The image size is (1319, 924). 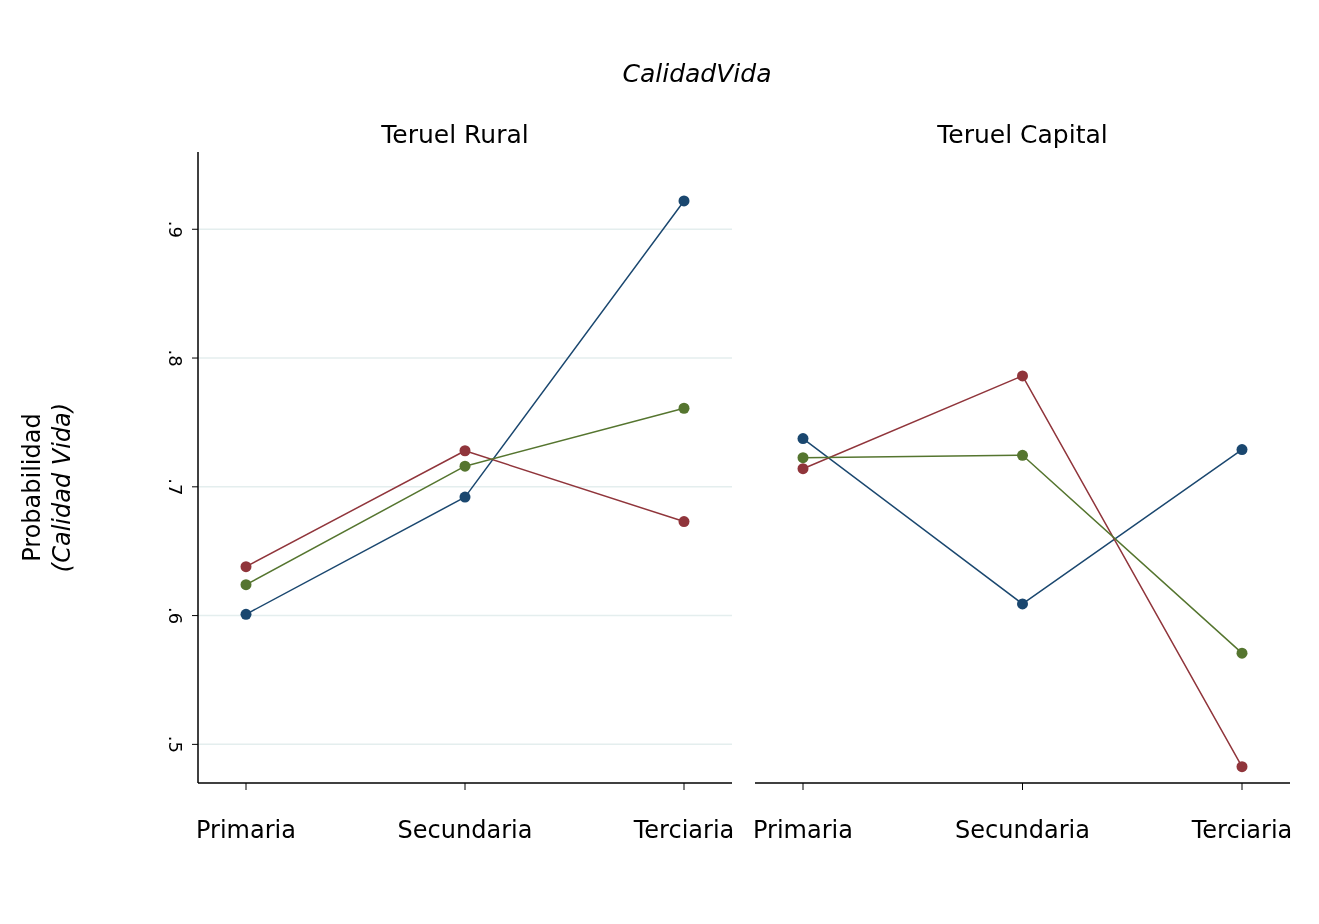 What do you see at coordinates (697, 73) in the screenshot?
I see `text: CalidadVida` at bounding box center [697, 73].